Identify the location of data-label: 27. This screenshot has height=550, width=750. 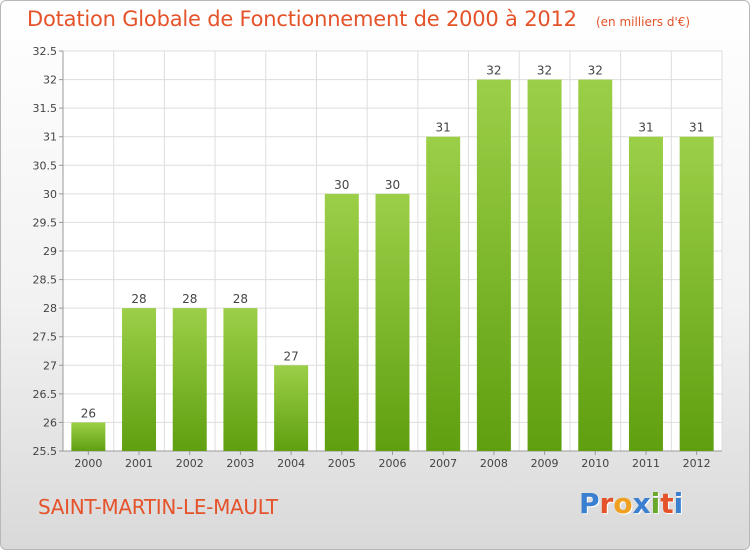
(290, 356).